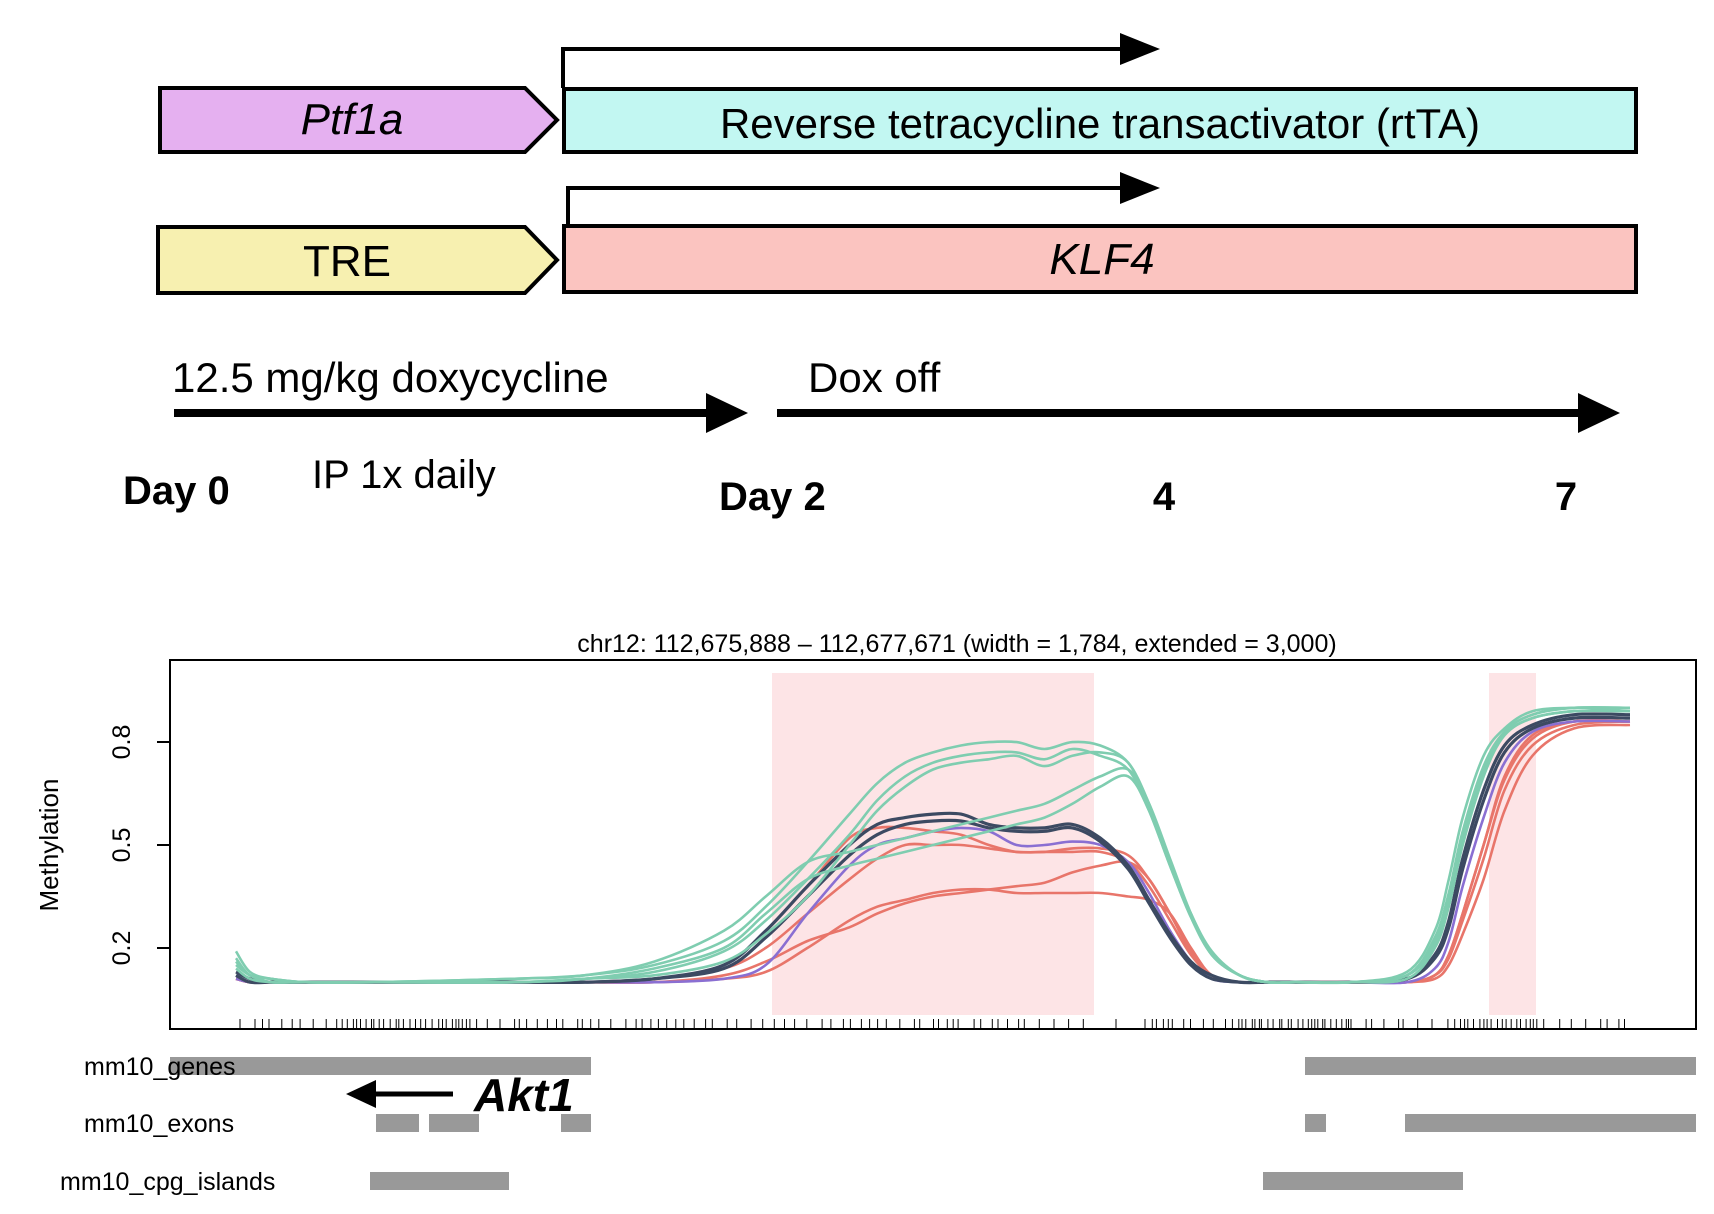 The height and width of the screenshot is (1214, 1714). I want to click on day4-label: 4, so click(1164, 497).